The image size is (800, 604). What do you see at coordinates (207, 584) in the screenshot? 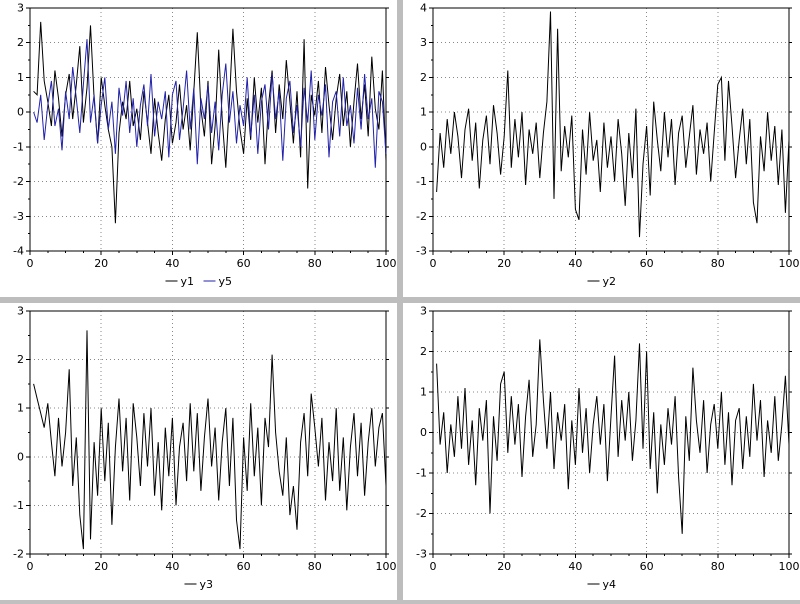
I see `legend-label-y3: y3` at bounding box center [207, 584].